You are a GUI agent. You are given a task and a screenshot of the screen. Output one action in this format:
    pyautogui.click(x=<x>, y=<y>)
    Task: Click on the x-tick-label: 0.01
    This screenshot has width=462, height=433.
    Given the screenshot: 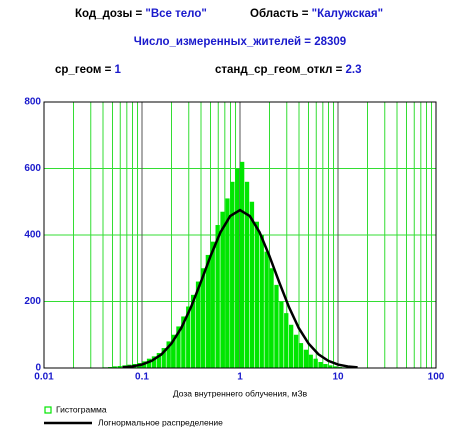 What is the action you would take?
    pyautogui.click(x=44, y=377)
    